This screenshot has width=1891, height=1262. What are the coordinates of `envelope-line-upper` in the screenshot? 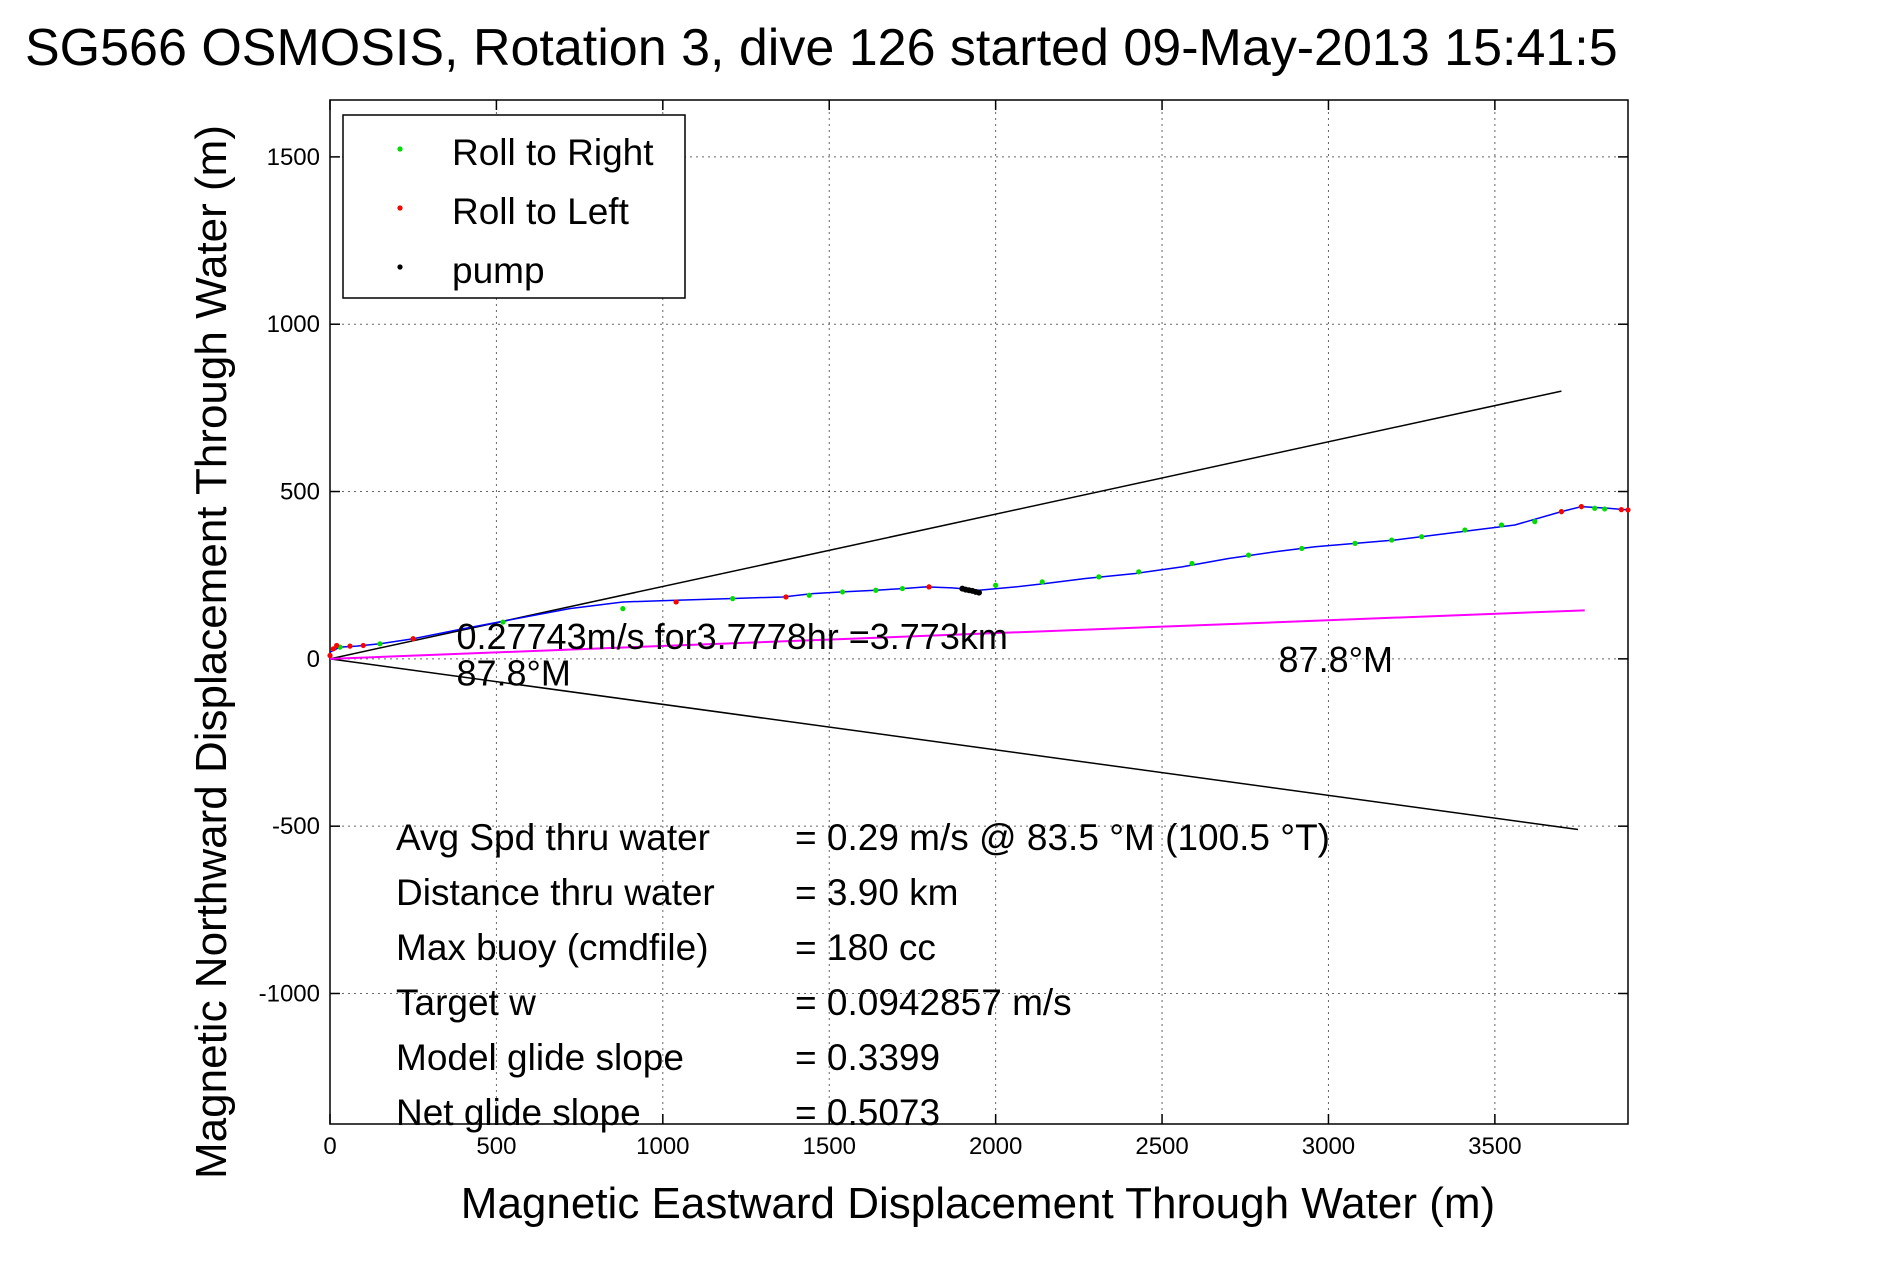 It's located at (945, 525).